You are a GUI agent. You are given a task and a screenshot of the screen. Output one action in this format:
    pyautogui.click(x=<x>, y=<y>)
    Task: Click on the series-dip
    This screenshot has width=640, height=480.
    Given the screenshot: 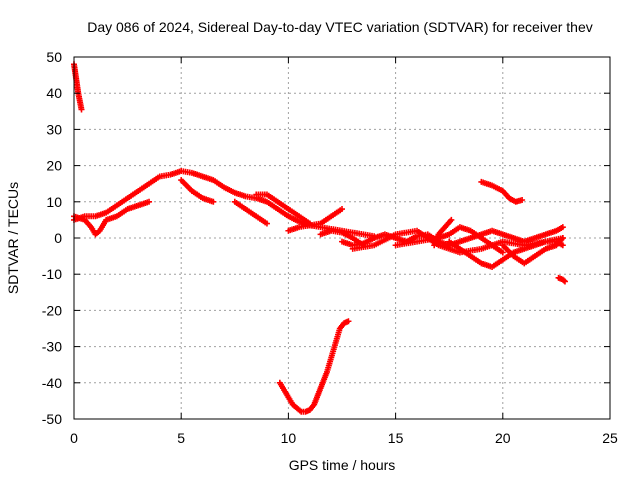 What is the action you would take?
    pyautogui.click(x=314, y=366)
    